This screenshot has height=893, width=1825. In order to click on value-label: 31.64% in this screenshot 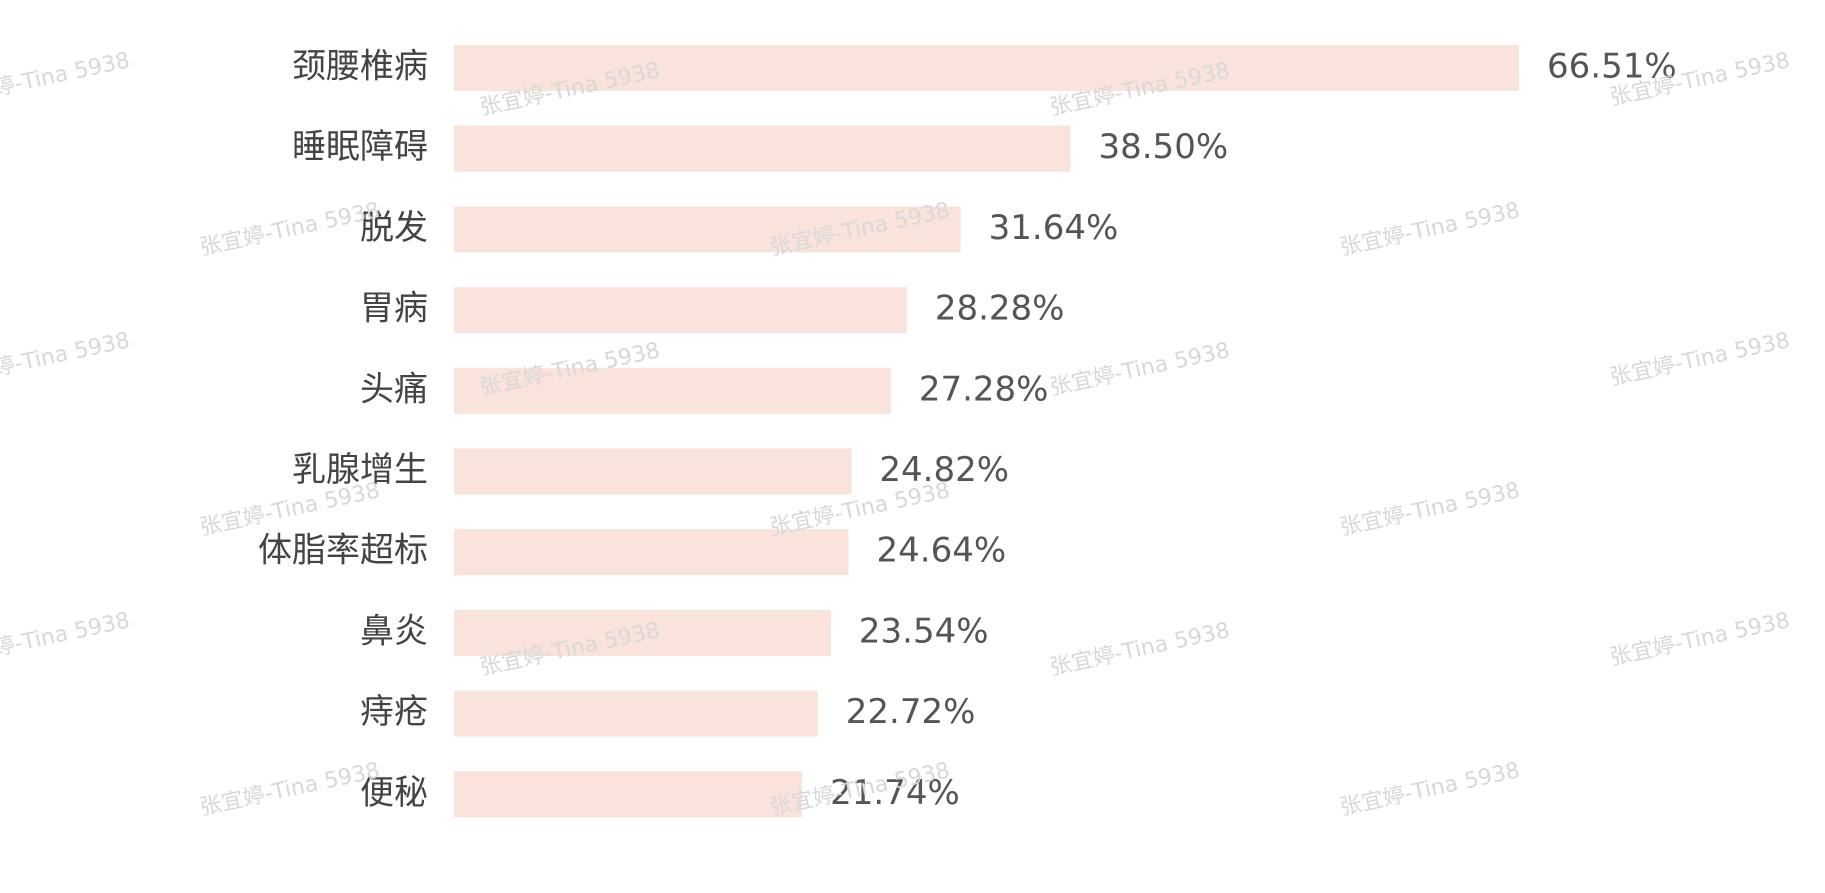, I will do `click(1054, 228)`.